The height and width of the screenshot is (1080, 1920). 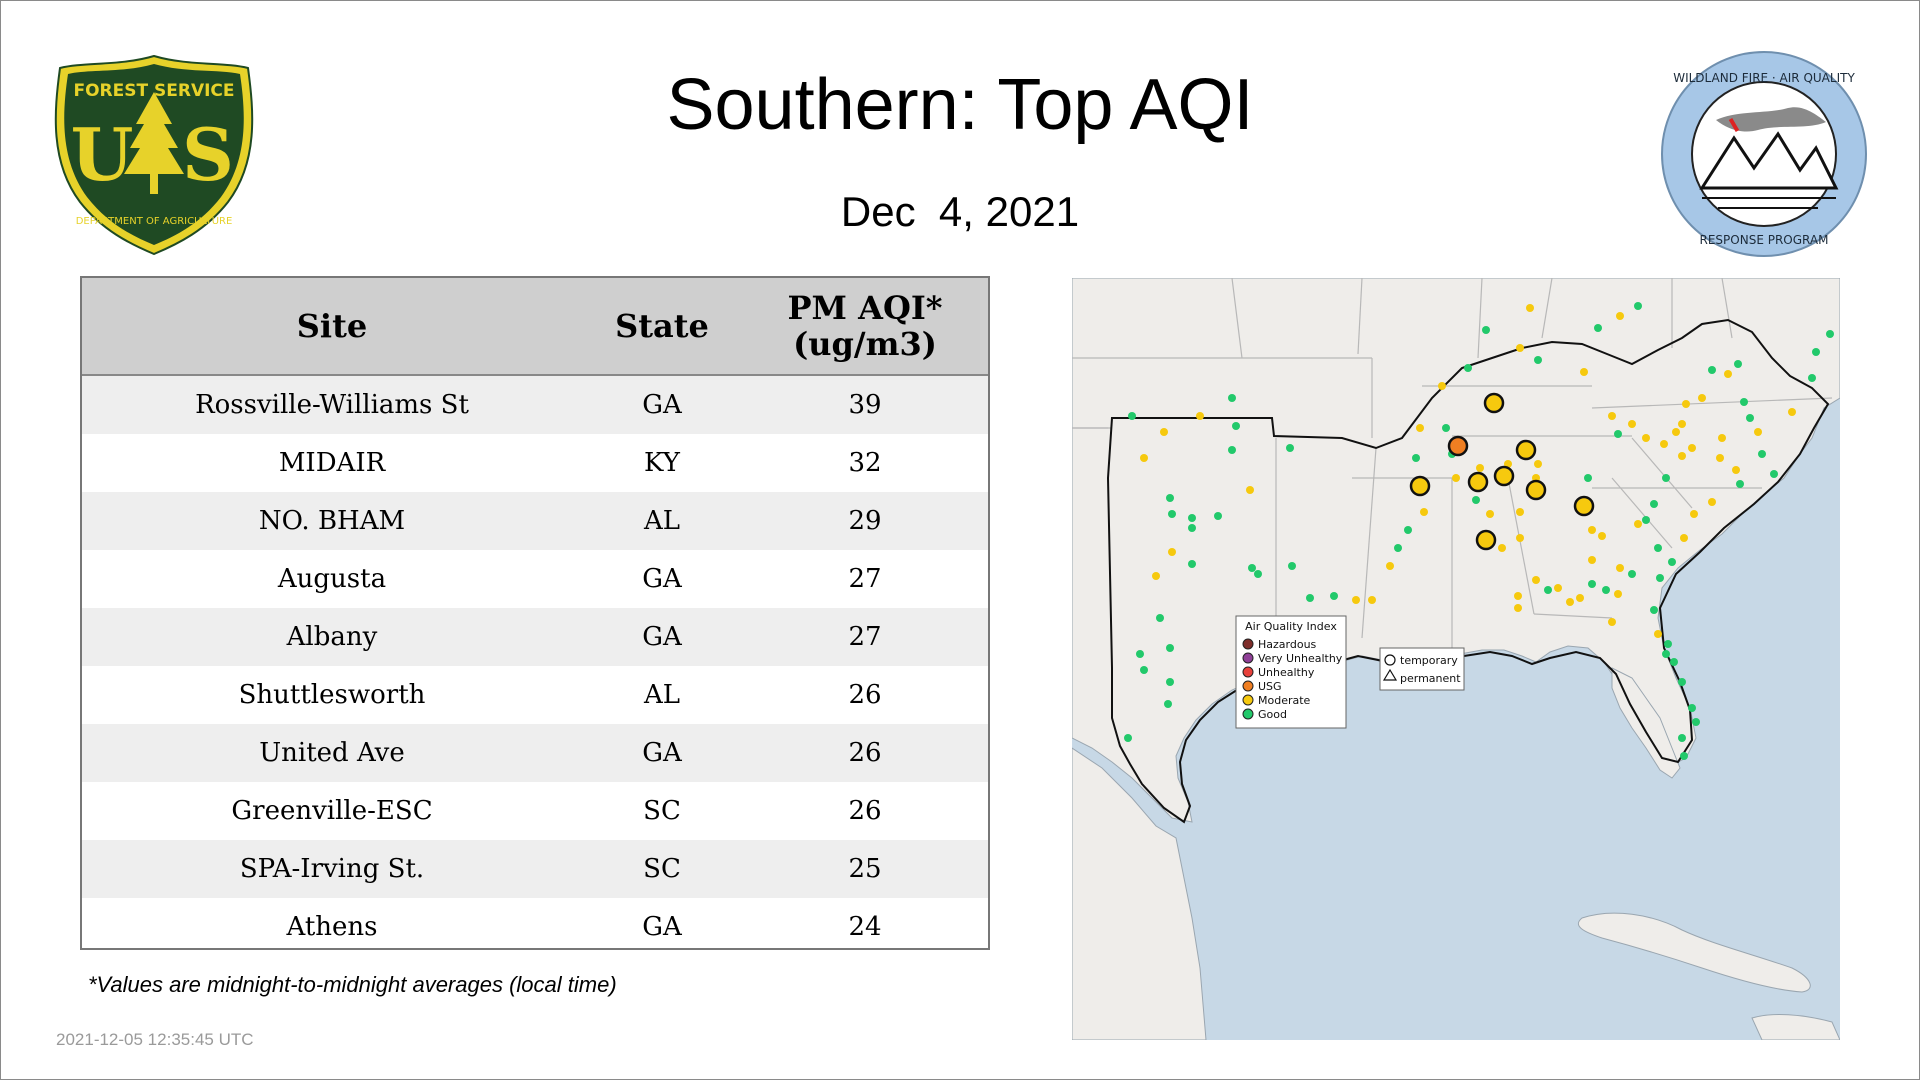 What do you see at coordinates (1287, 644) in the screenshot?
I see `legend-label: Hazardous` at bounding box center [1287, 644].